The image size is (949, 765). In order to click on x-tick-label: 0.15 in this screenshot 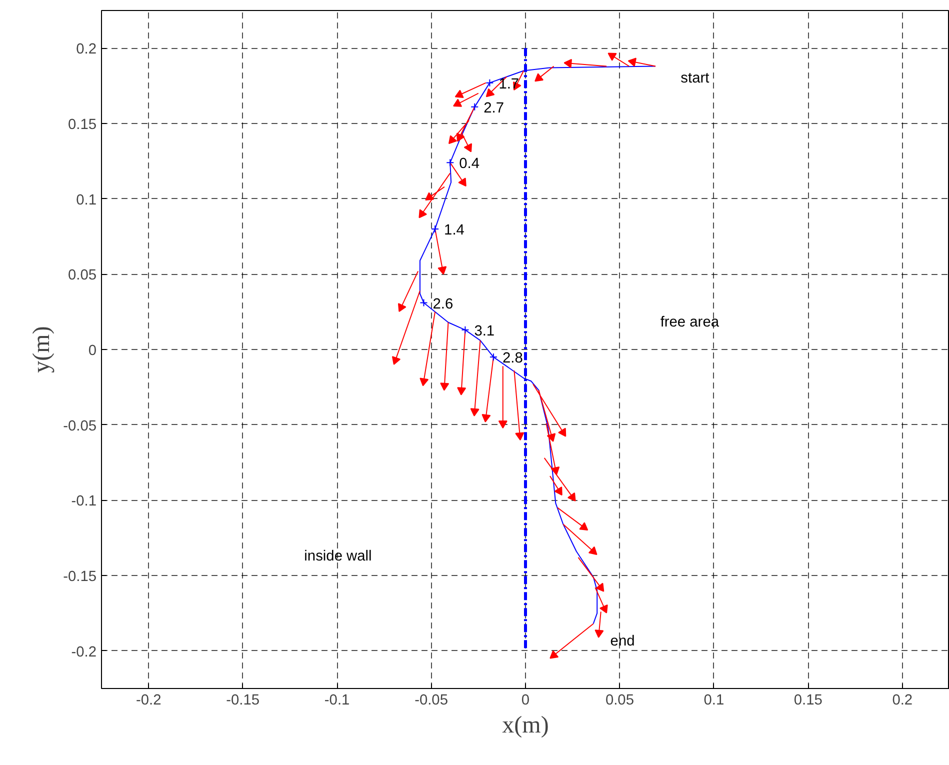, I will do `click(808, 700)`.